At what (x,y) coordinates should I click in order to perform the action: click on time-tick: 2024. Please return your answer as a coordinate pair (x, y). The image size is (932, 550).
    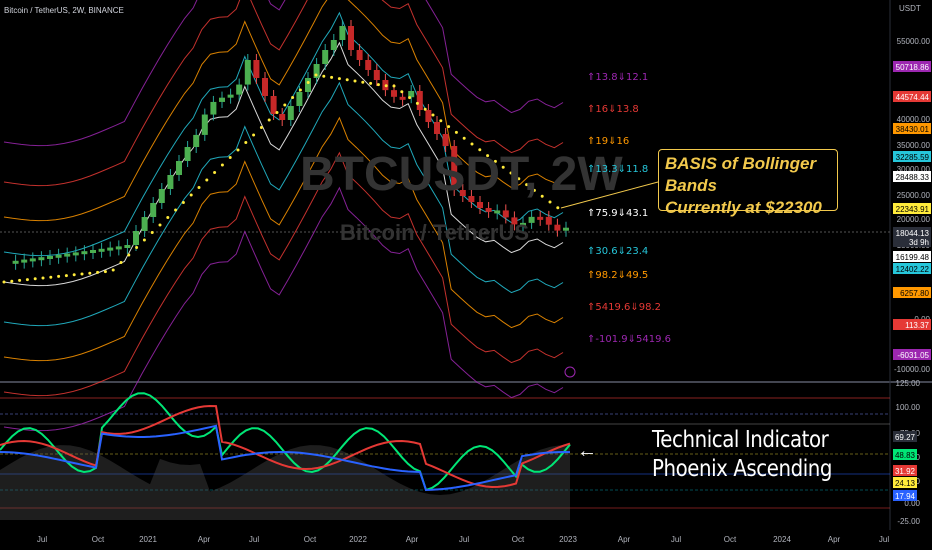
    Looking at the image, I should click on (782, 539).